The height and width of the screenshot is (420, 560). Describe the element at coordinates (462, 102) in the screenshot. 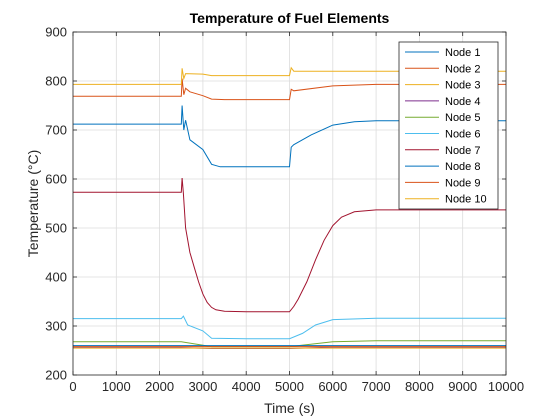

I see `legend-label-node-4: Node 4` at that location.